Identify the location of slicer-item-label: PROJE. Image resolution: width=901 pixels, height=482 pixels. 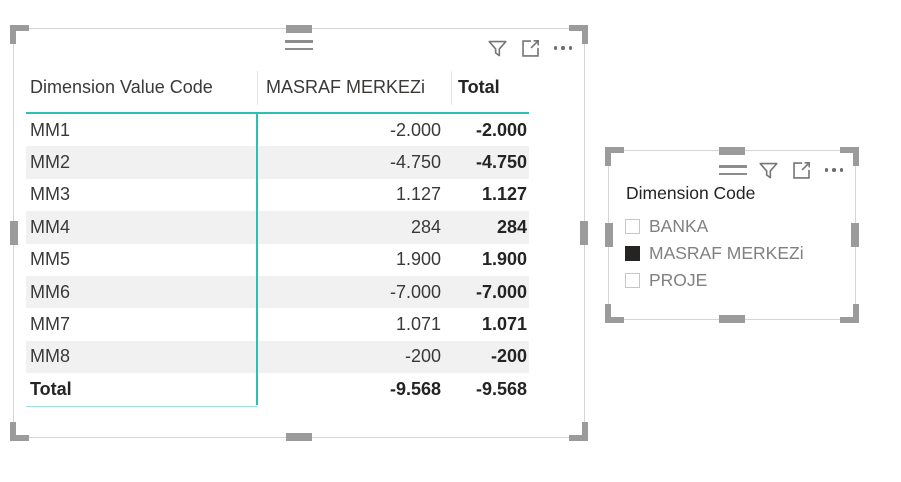
(678, 280).